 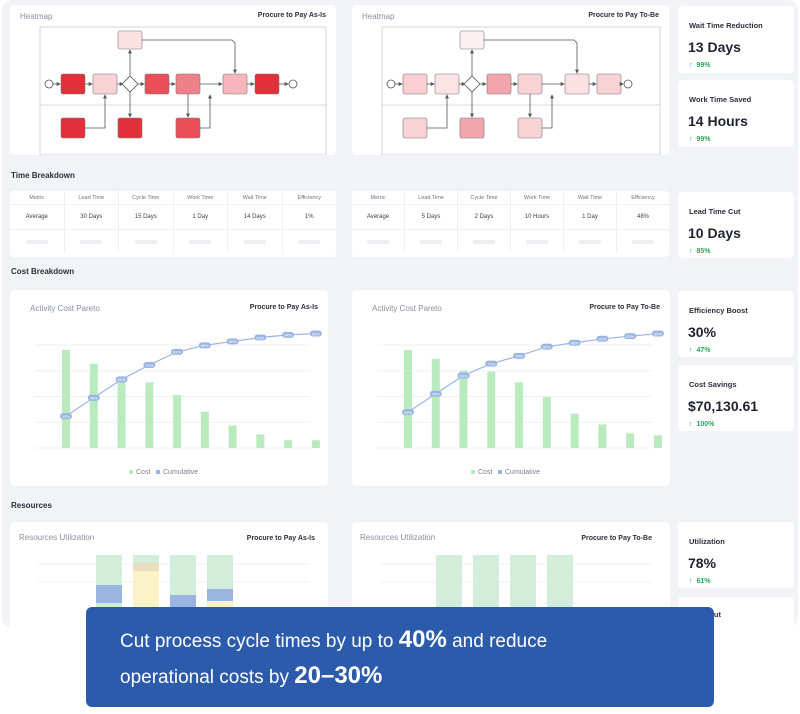 I want to click on table-cell: 1%, so click(x=309, y=217).